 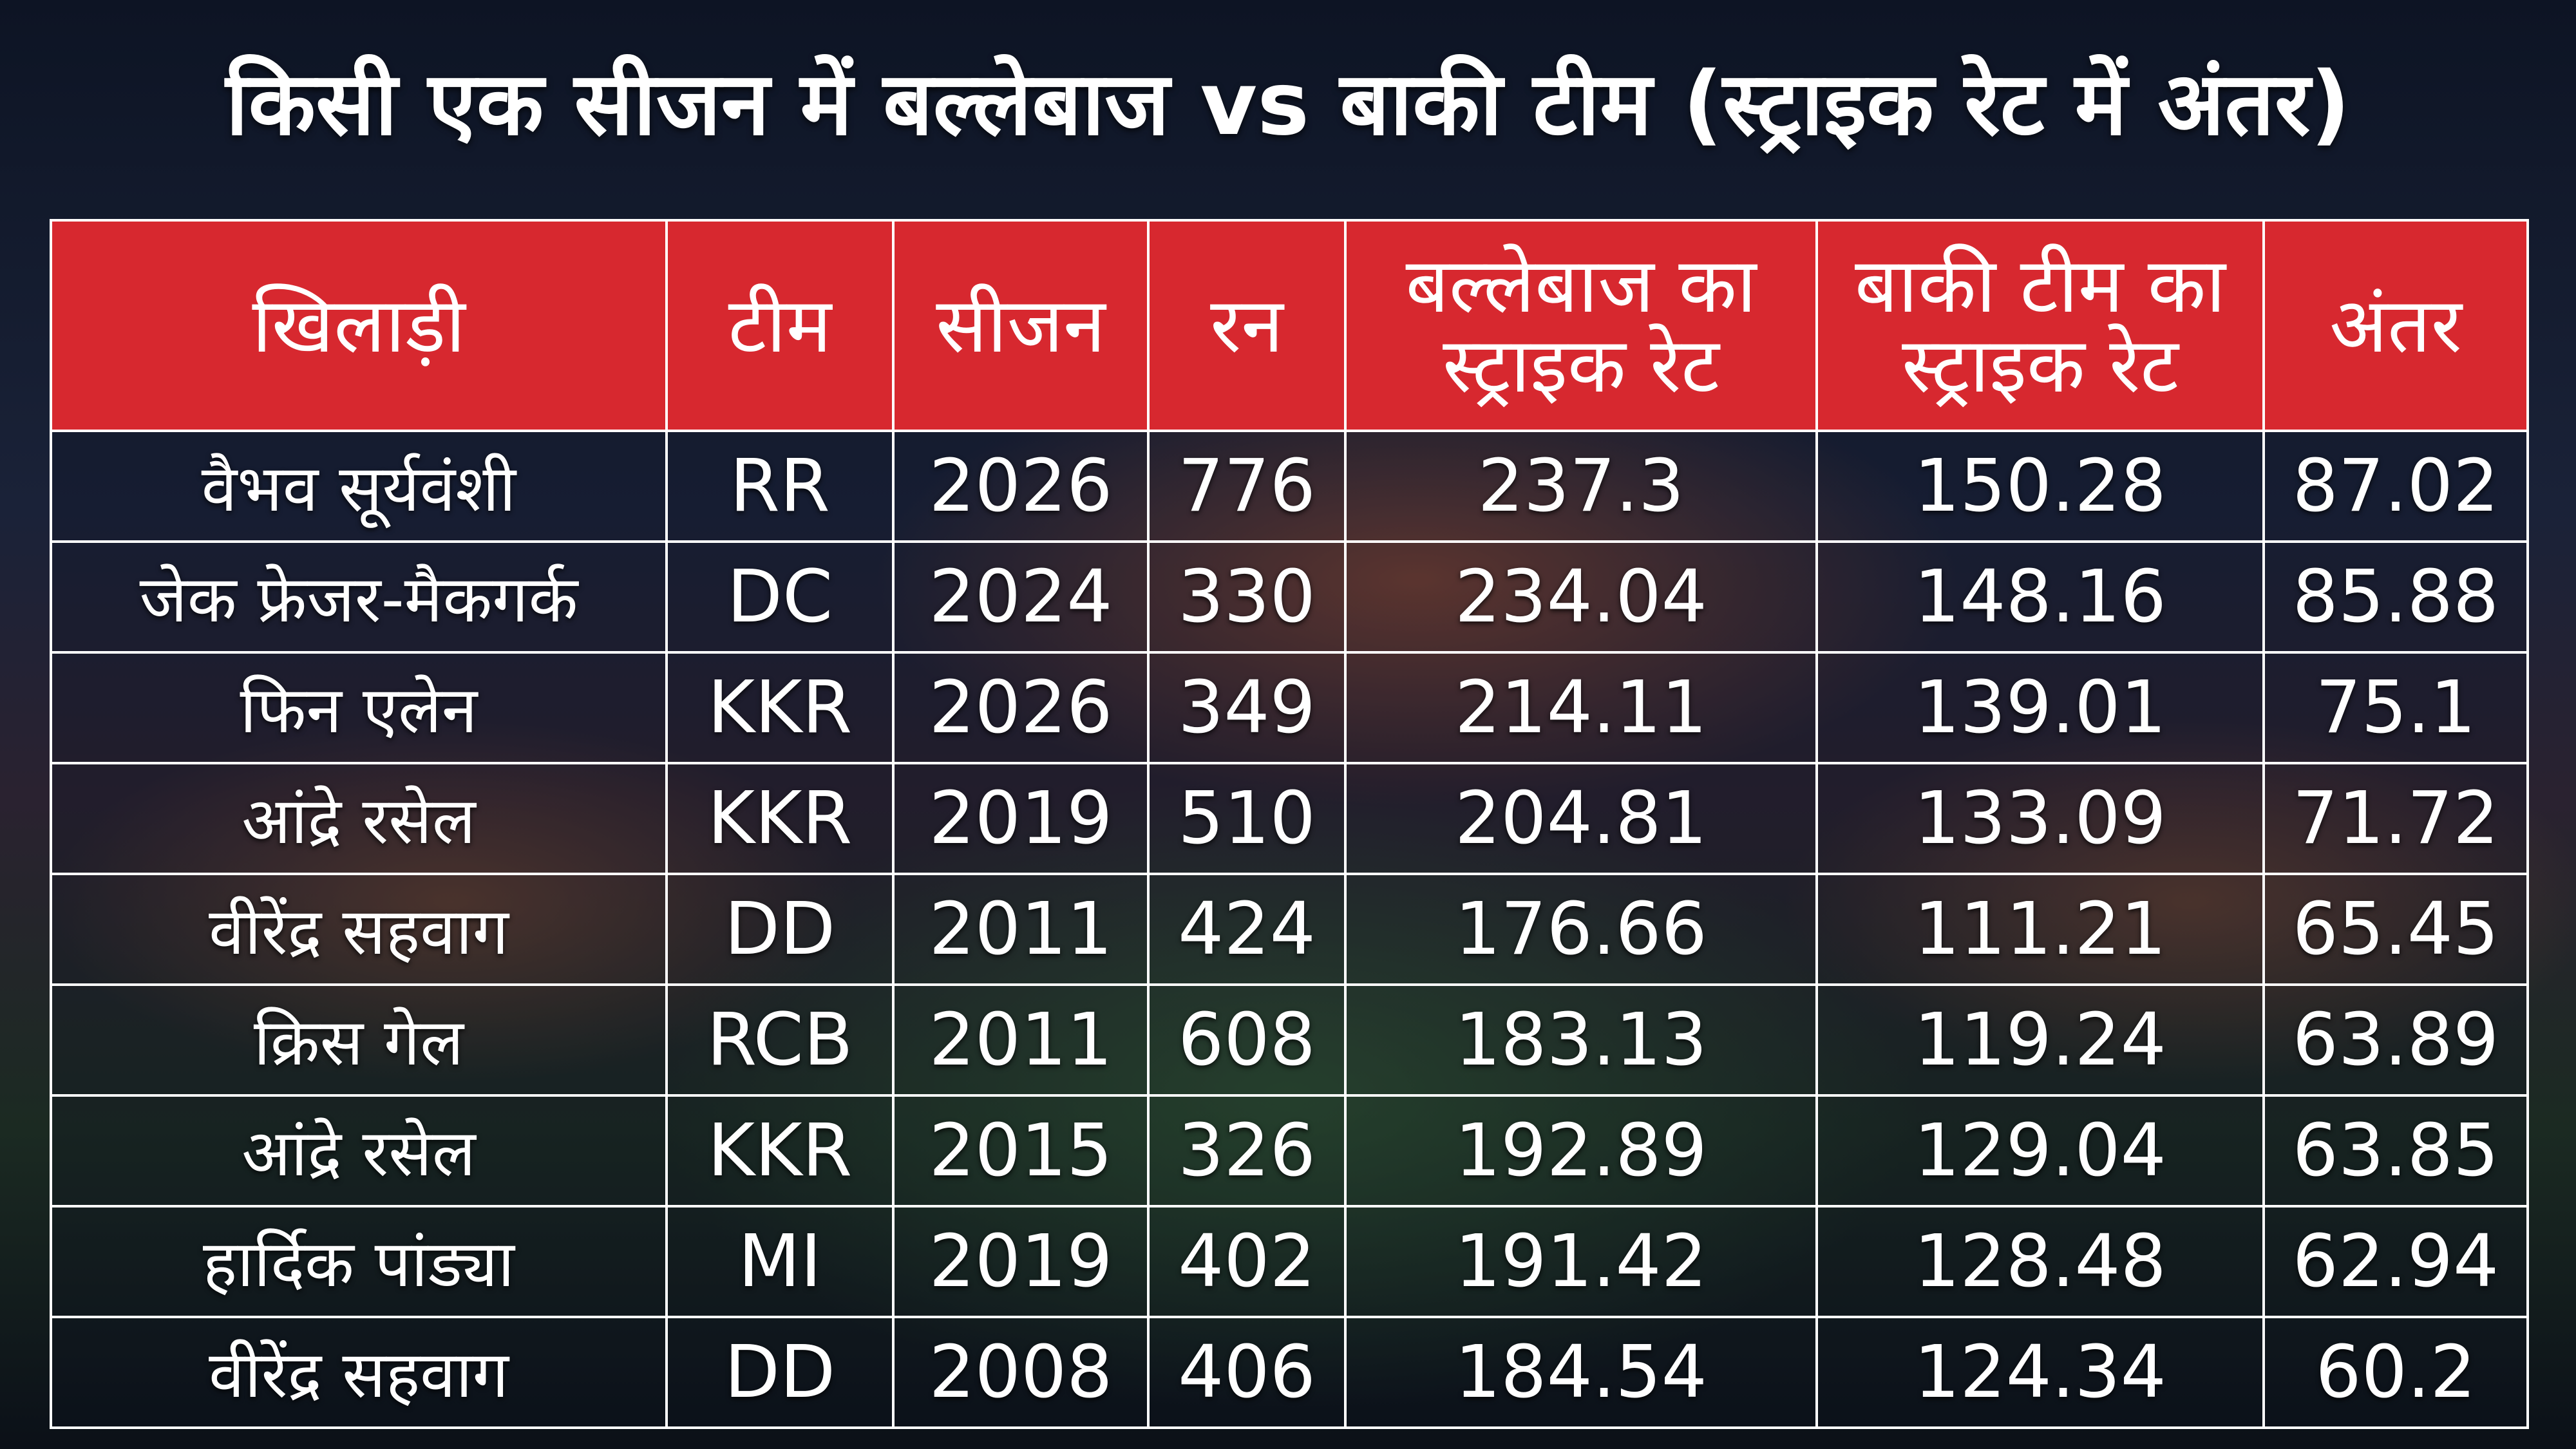 I want to click on cell: RCB, so click(x=780, y=1040).